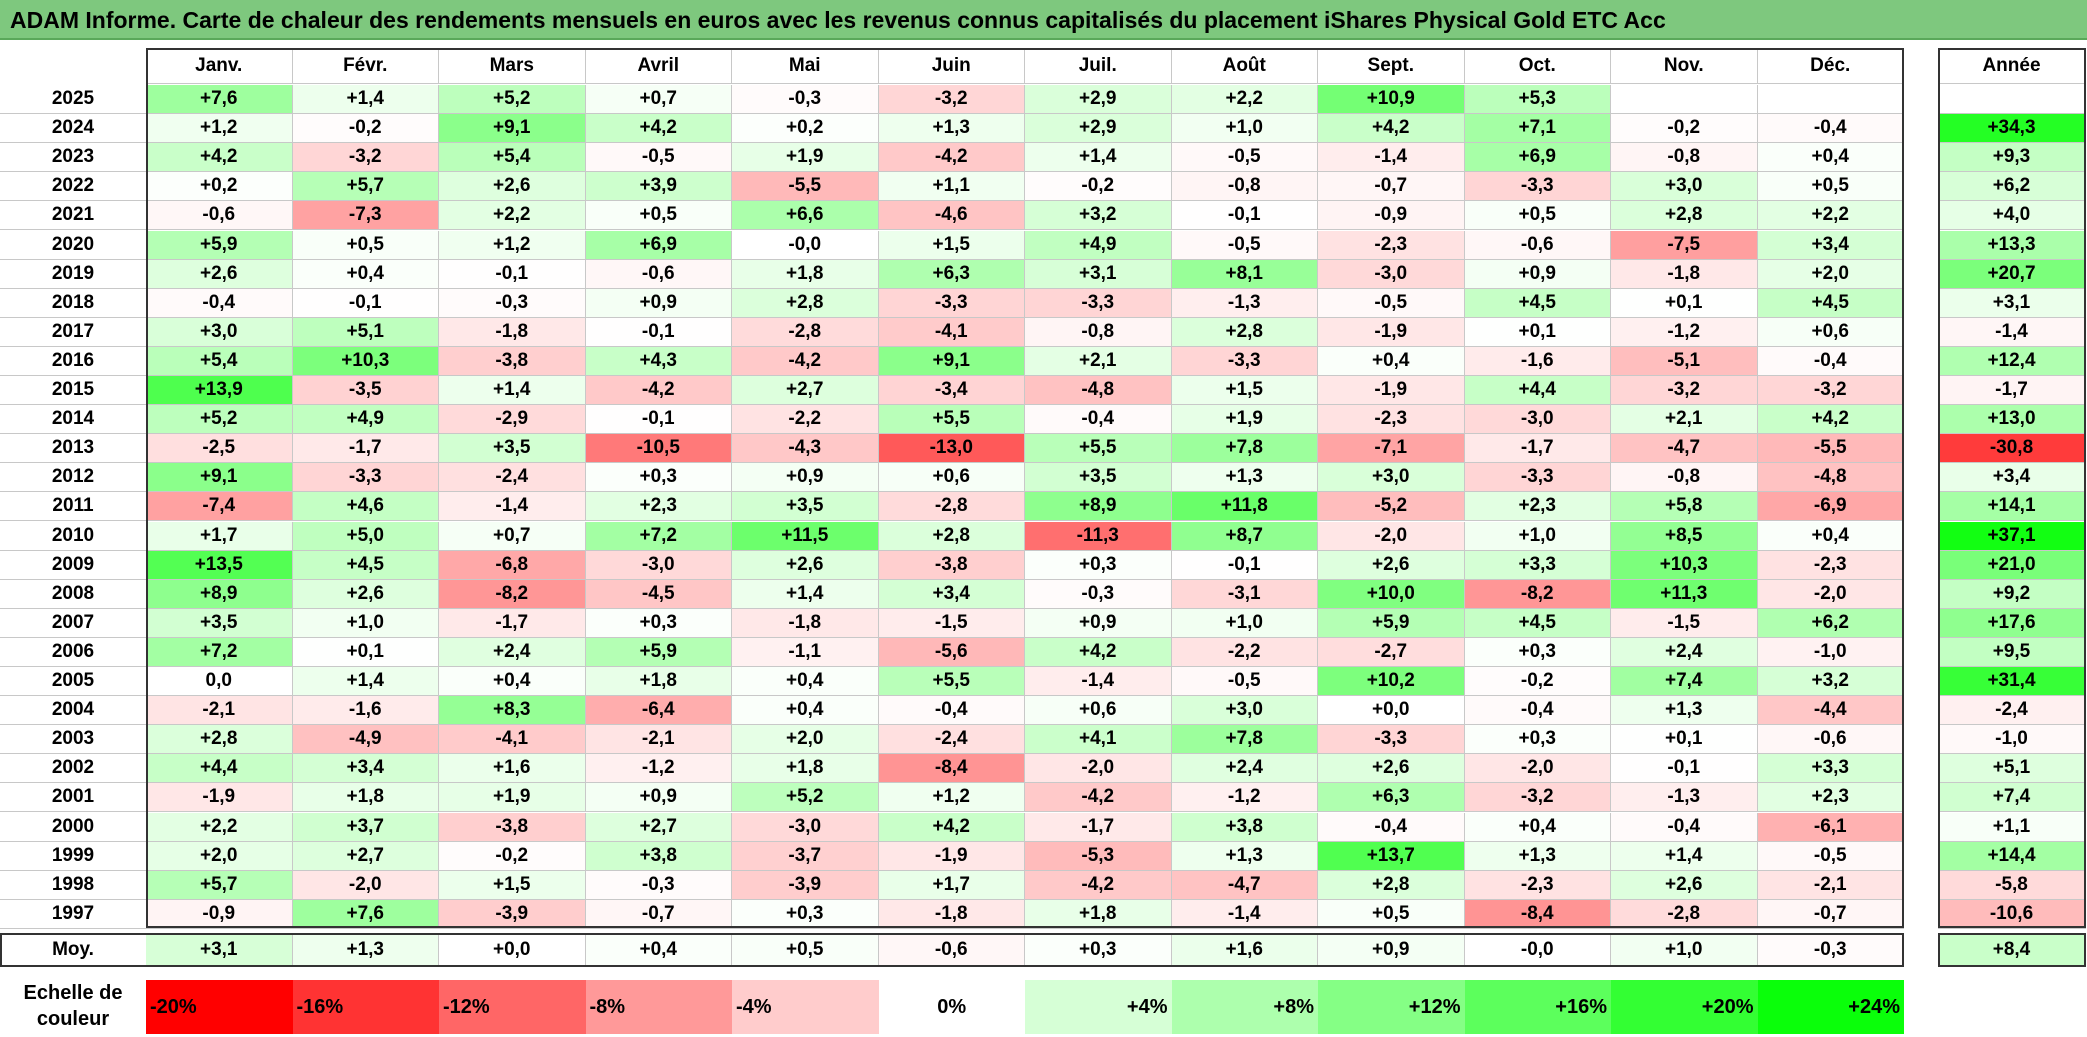 Image resolution: width=2087 pixels, height=1037 pixels. What do you see at coordinates (1244, 391) in the screenshot?
I see `heatmap-cell: +1,5` at bounding box center [1244, 391].